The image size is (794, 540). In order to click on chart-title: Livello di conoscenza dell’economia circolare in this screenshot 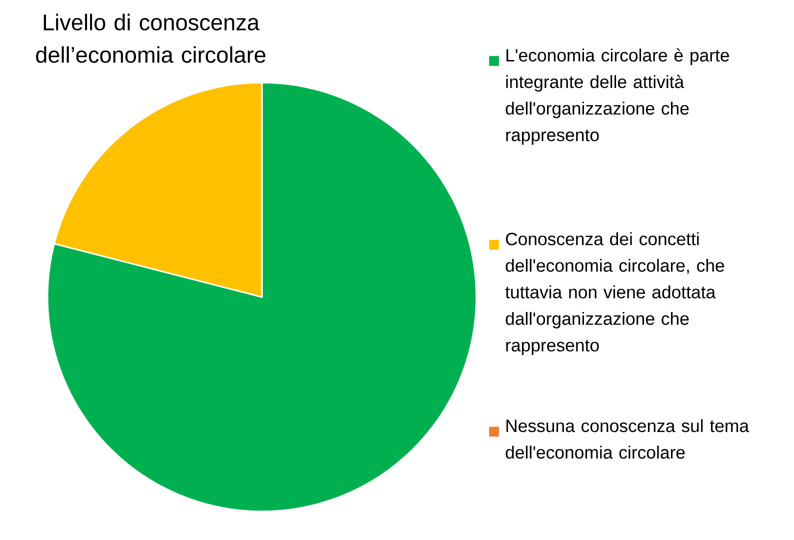, I will do `click(151, 38)`.